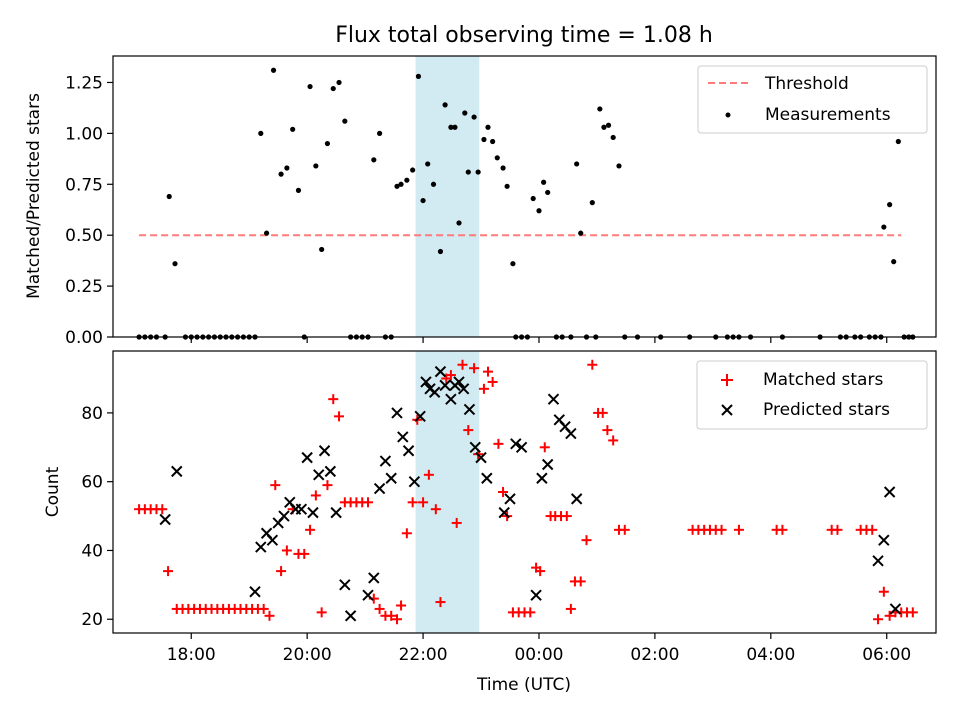 The image size is (960, 720). What do you see at coordinates (886, 655) in the screenshot?
I see `x-tick-label: 06:00` at bounding box center [886, 655].